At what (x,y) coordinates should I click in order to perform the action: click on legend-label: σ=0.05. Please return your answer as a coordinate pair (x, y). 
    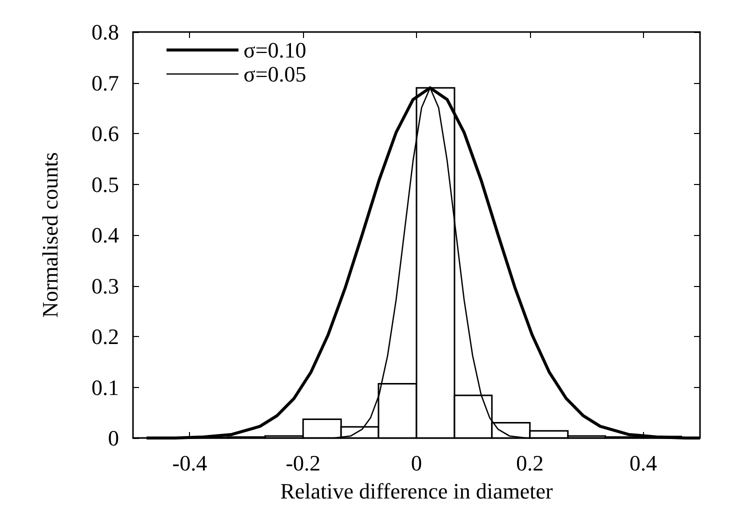
    Looking at the image, I should click on (275, 74).